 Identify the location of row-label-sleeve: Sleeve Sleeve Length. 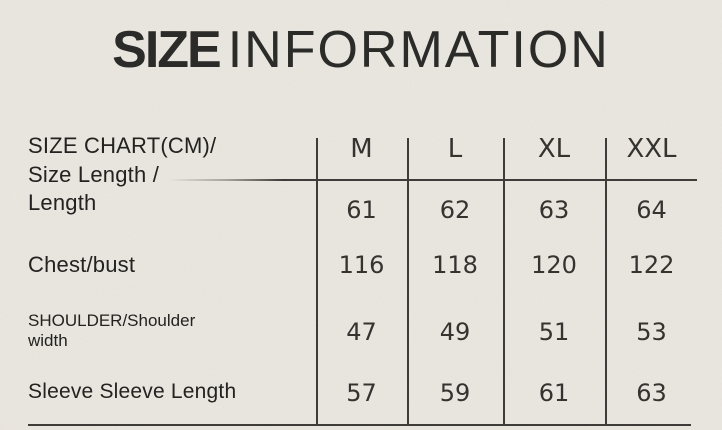
(132, 391).